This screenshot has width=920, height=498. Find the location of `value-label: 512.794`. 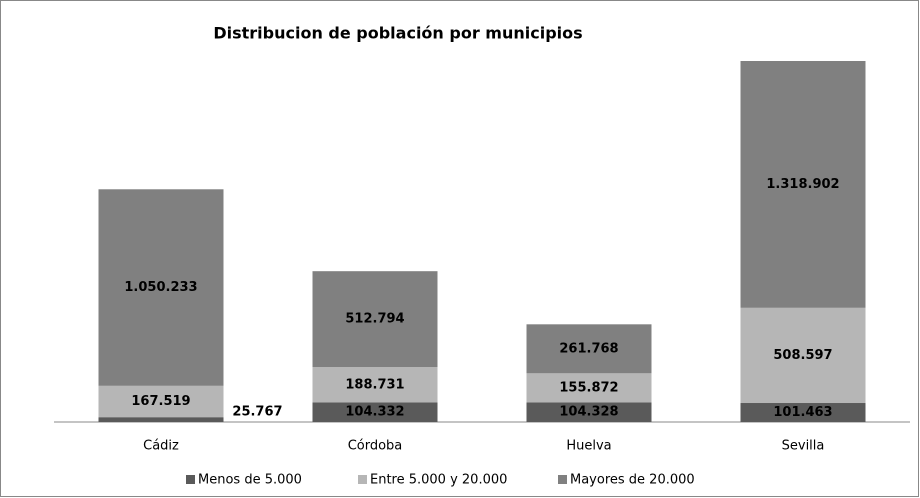

value-label: 512.794 is located at coordinates (374, 319).